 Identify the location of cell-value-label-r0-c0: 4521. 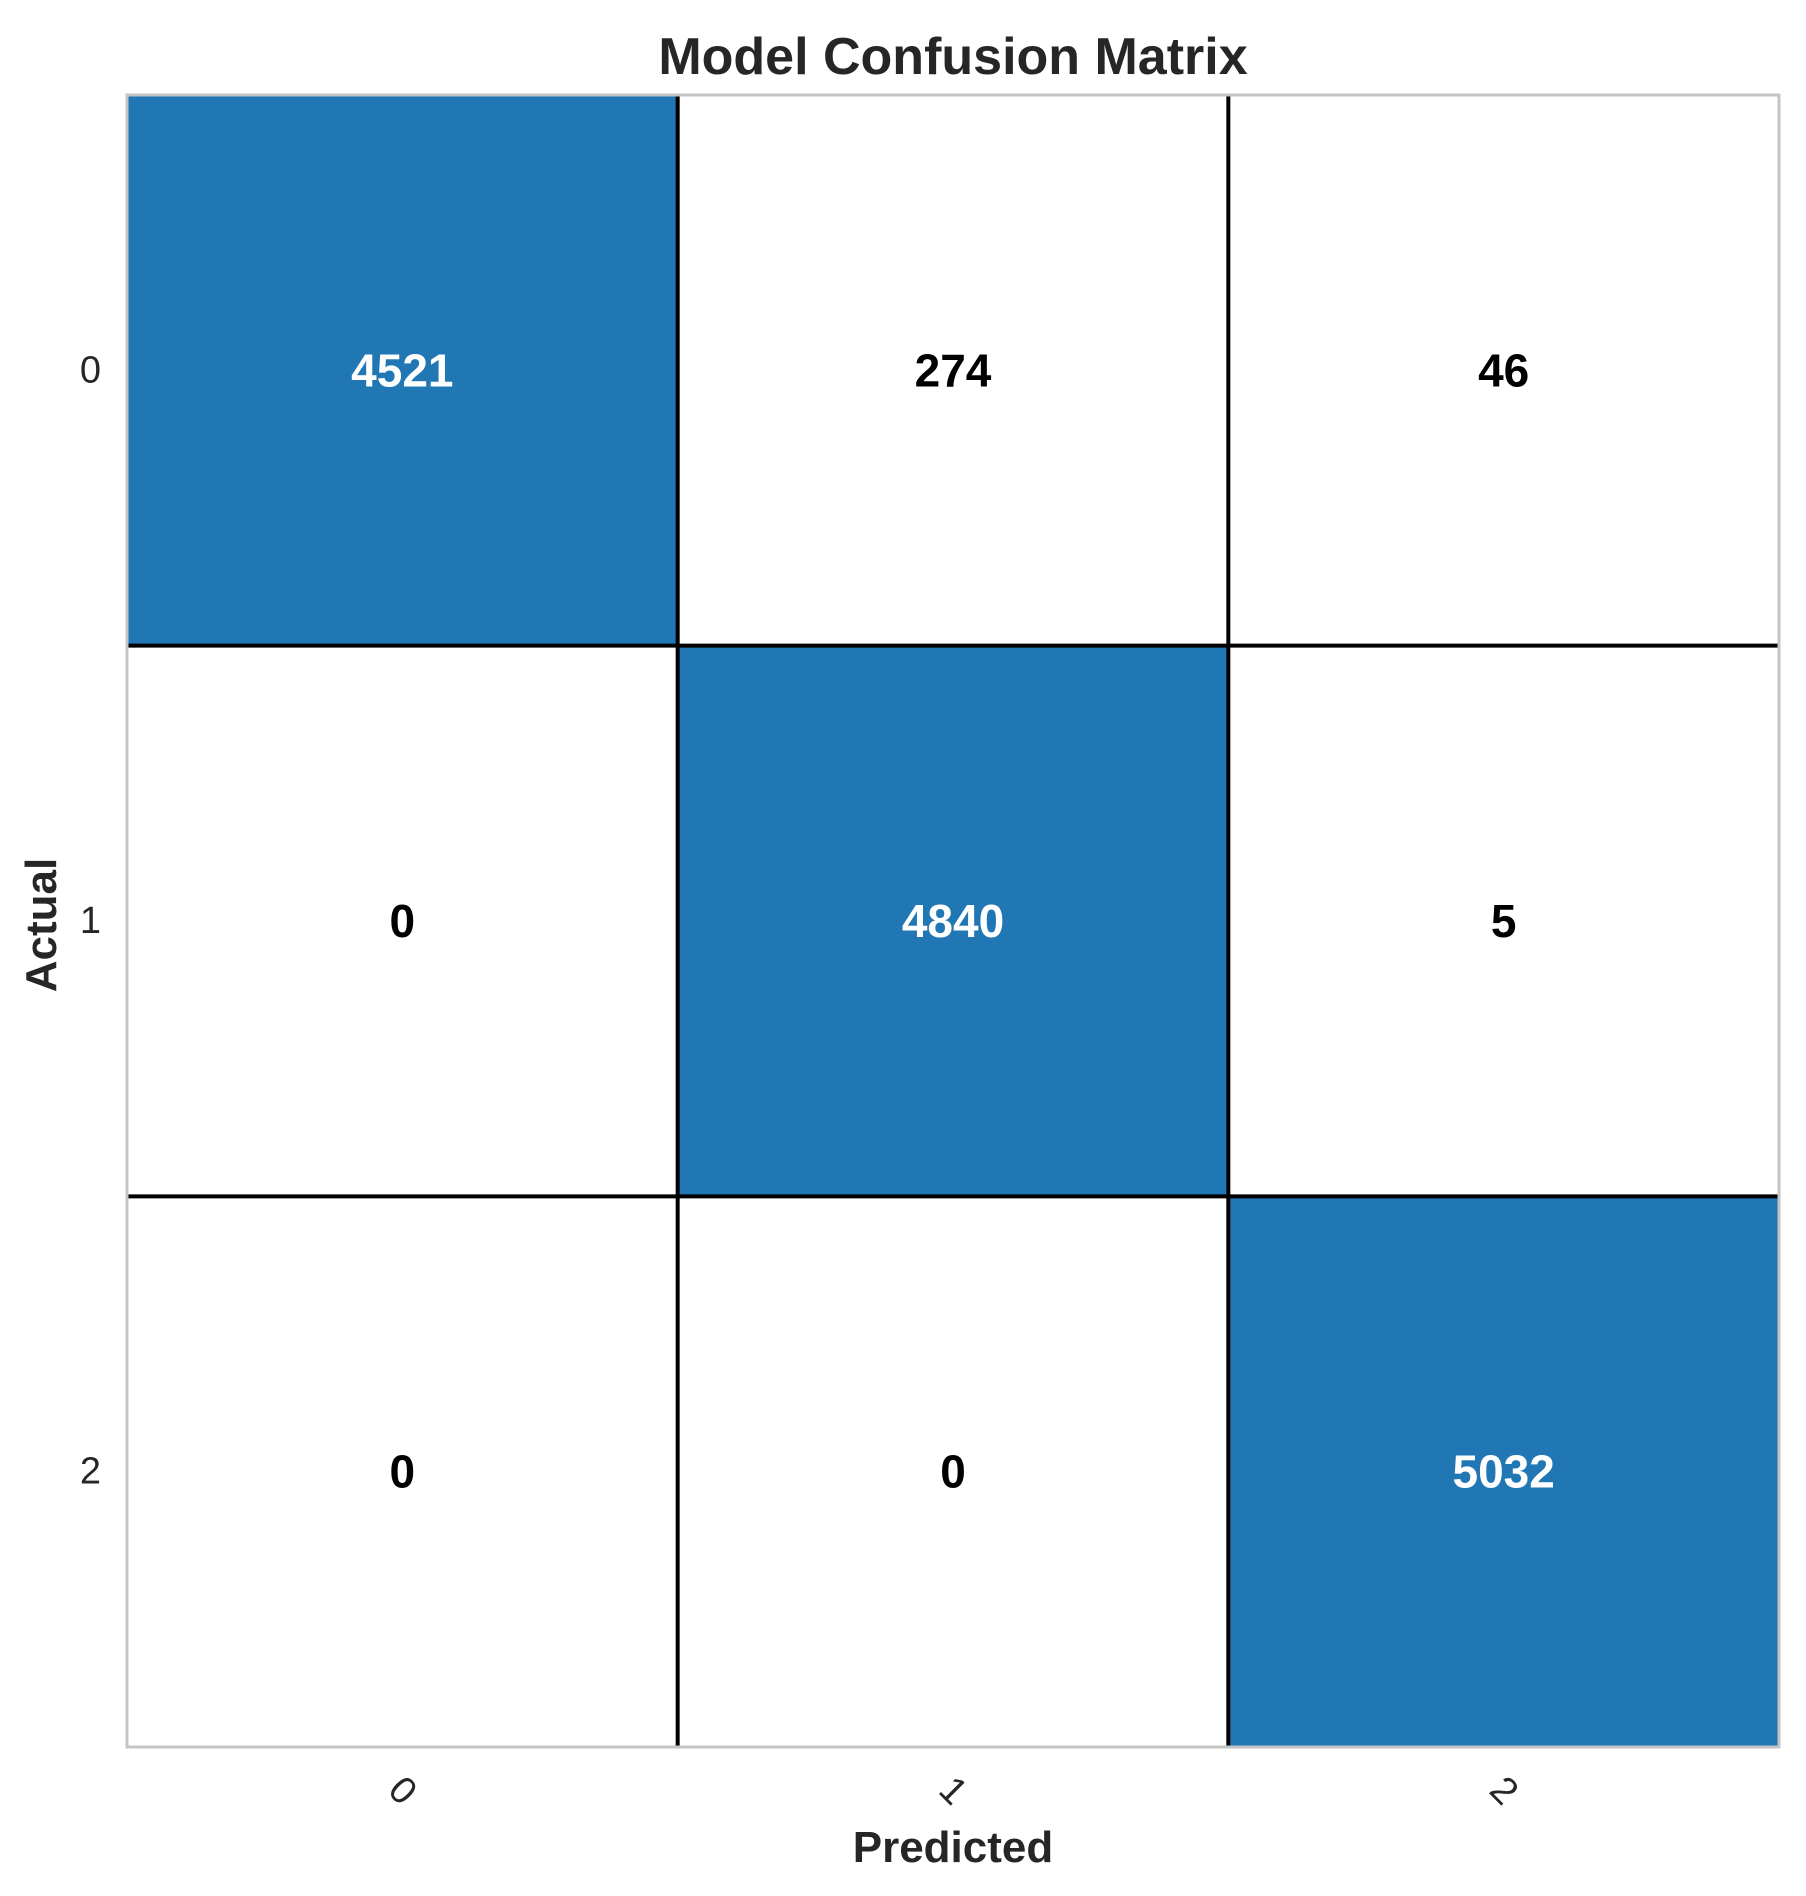
(402, 370).